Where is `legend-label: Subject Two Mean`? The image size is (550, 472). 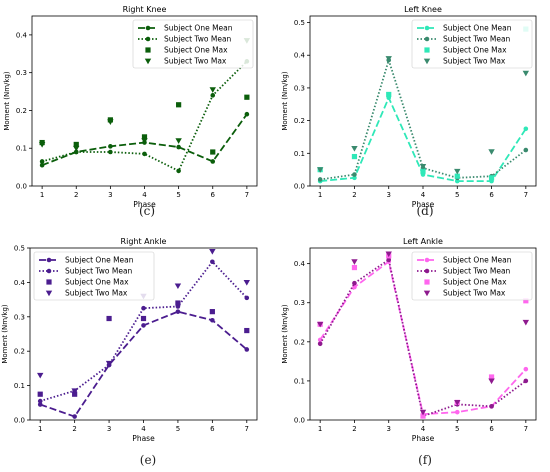 legend-label: Subject Two Mean is located at coordinates (477, 271).